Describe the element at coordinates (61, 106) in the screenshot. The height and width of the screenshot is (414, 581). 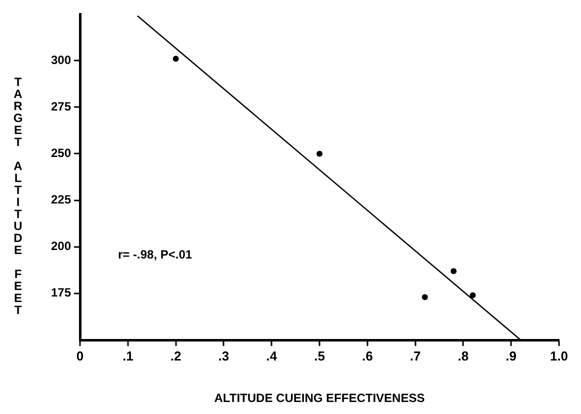
I see `y-tick-label: 275` at that location.